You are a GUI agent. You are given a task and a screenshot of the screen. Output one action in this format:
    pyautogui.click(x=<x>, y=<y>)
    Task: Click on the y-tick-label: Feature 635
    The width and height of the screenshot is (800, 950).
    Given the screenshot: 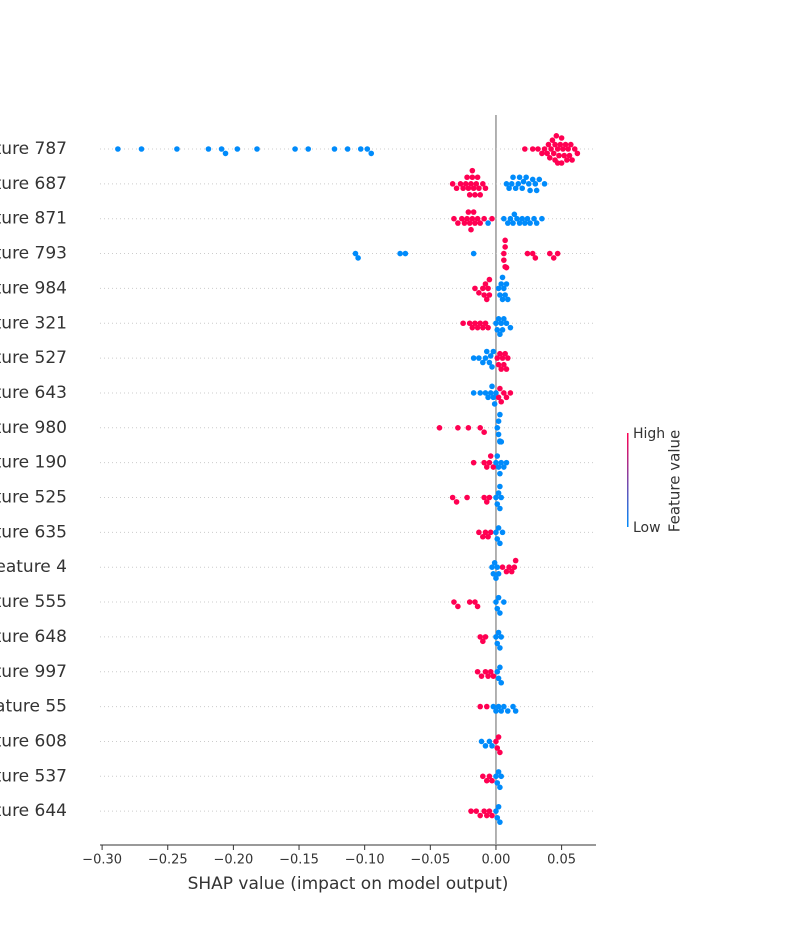 What is the action you would take?
    pyautogui.click(x=33, y=532)
    